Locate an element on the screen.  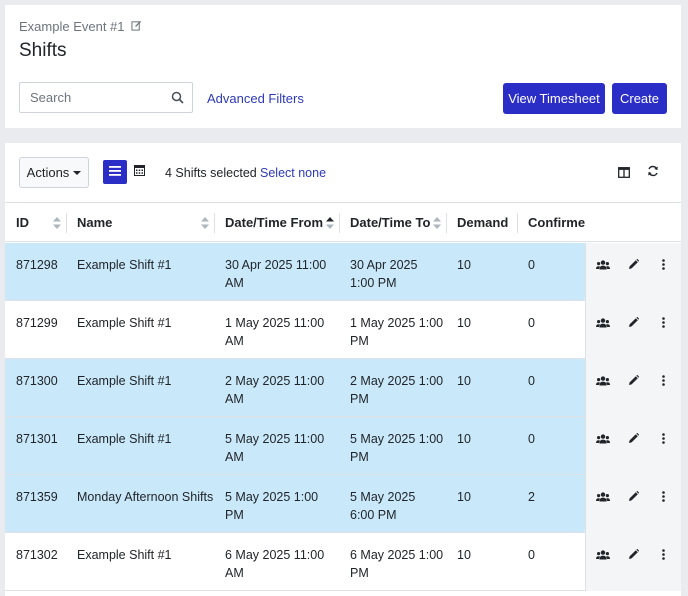
date-to-line1: 5 May 2025 is located at coordinates (383, 497).